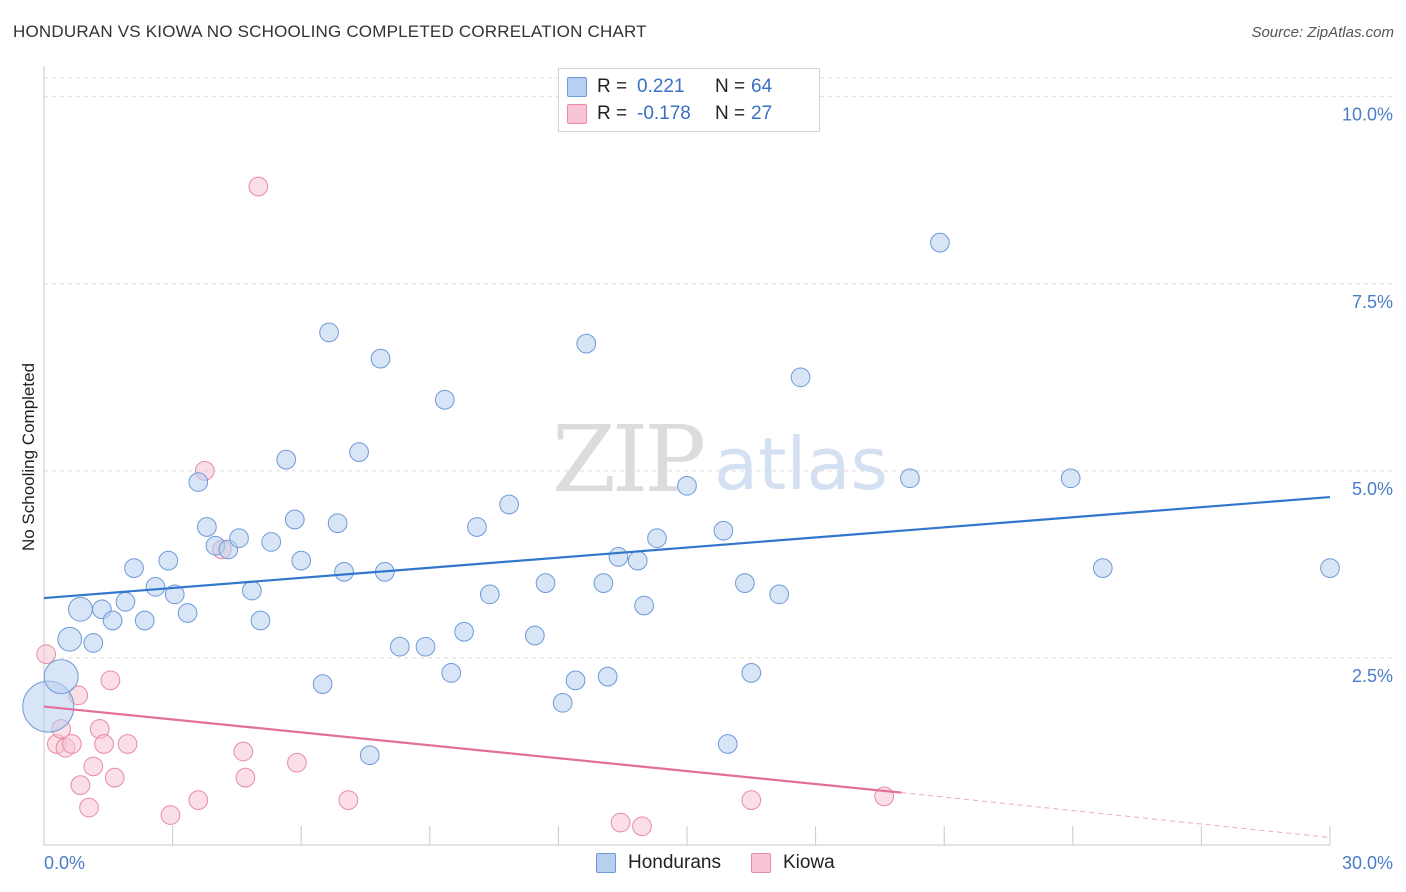 This screenshot has width=1406, height=892. I want to click on legend-item-kiowa: Kiowa, so click(792, 863).